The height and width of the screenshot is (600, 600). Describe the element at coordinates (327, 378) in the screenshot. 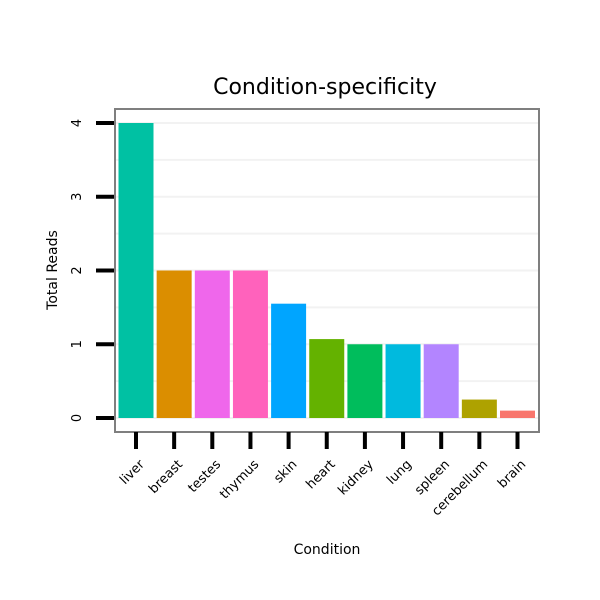

I see `bar-heart` at that location.